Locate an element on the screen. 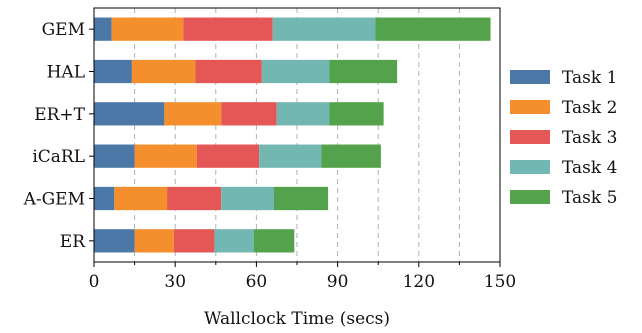  x-tick-label: 90 is located at coordinates (338, 282).